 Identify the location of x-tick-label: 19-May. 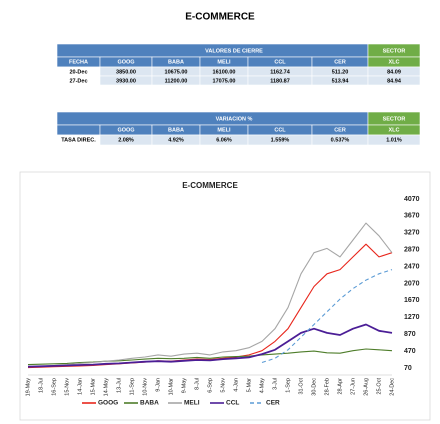
(28, 387).